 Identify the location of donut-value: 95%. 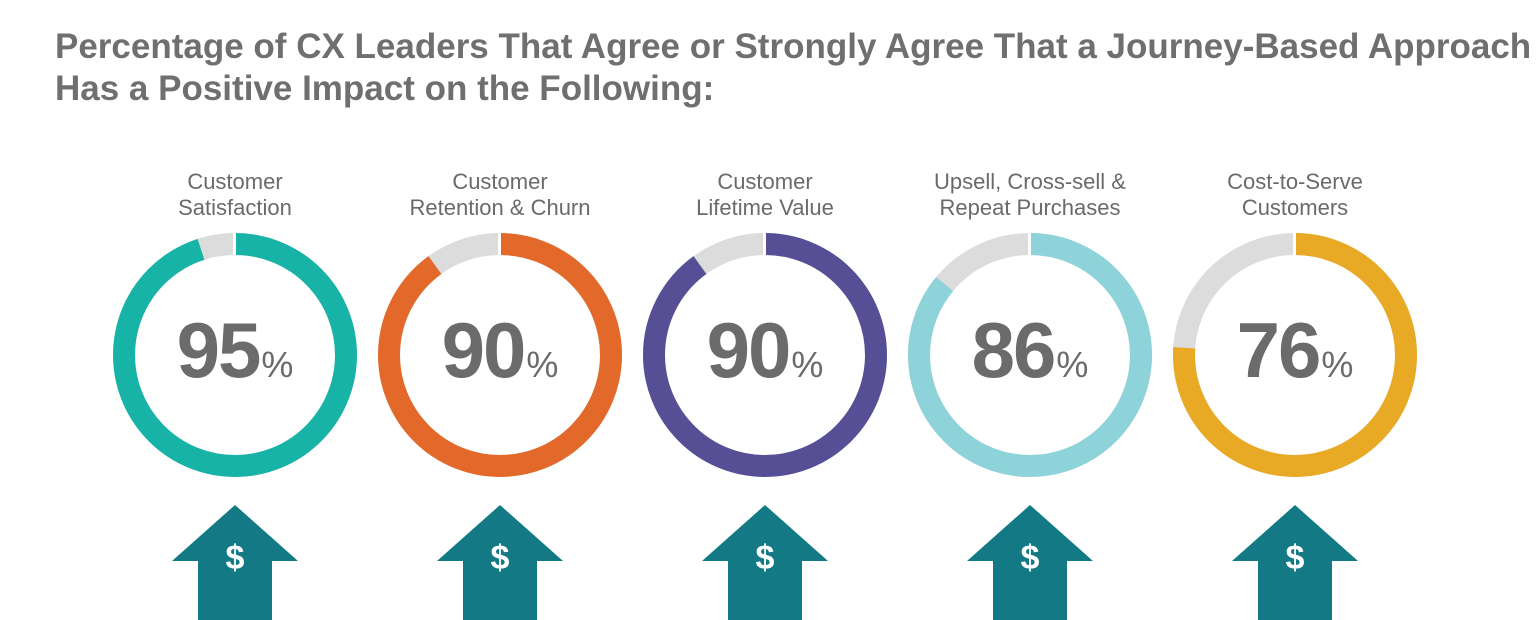
(235, 350).